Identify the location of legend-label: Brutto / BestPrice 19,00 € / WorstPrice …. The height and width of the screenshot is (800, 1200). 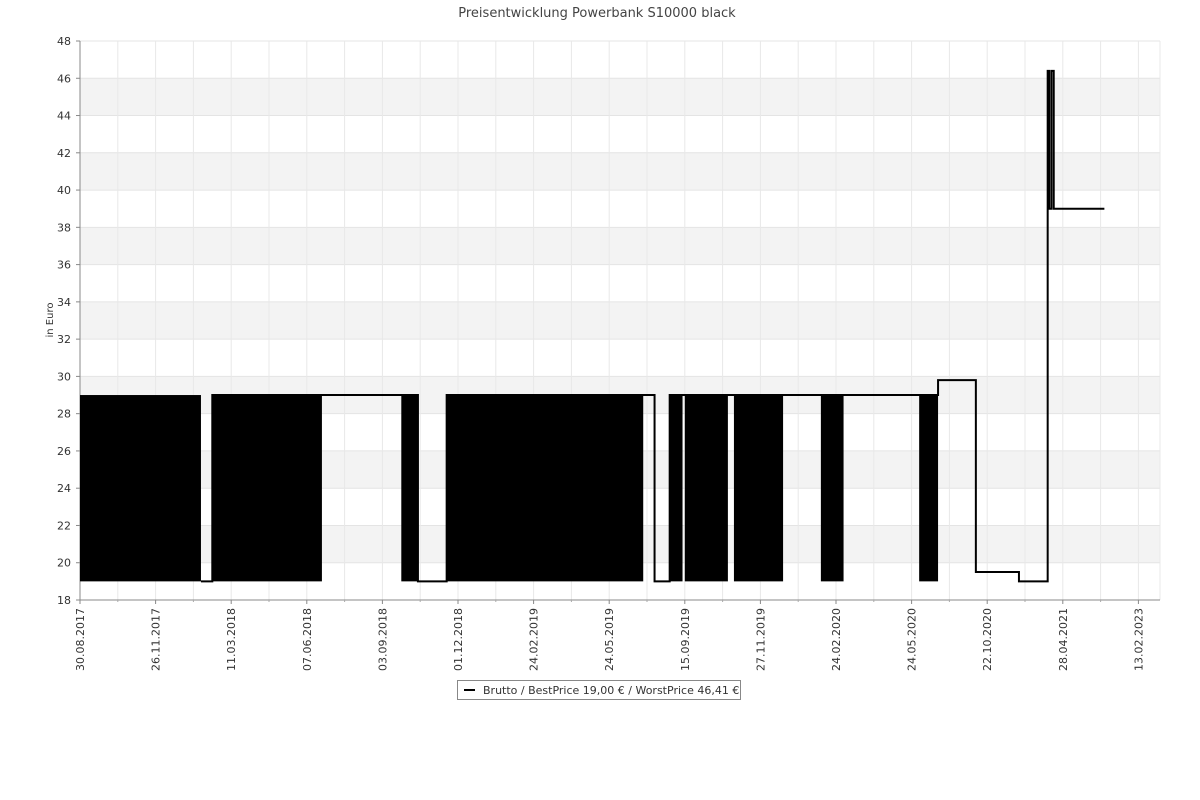
(611, 690).